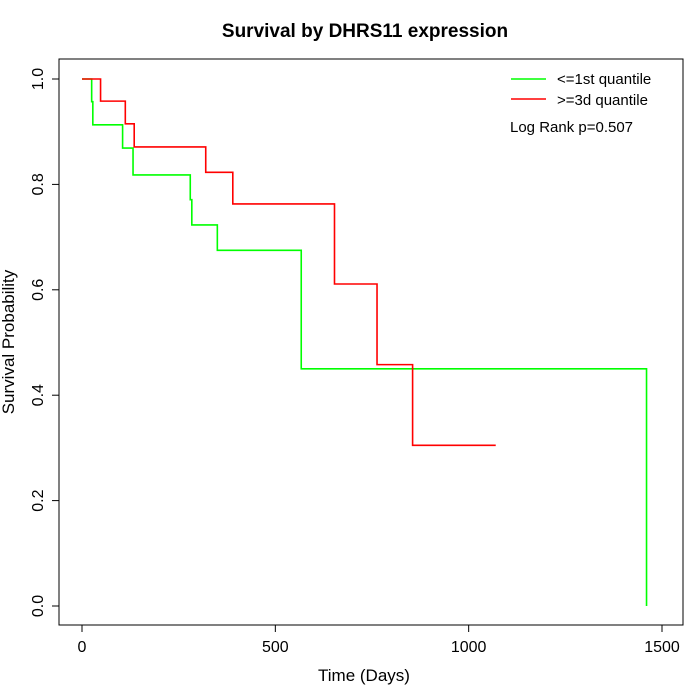 The image size is (700, 700). I want to click on legend-label-low: <=1st quantile, so click(604, 79).